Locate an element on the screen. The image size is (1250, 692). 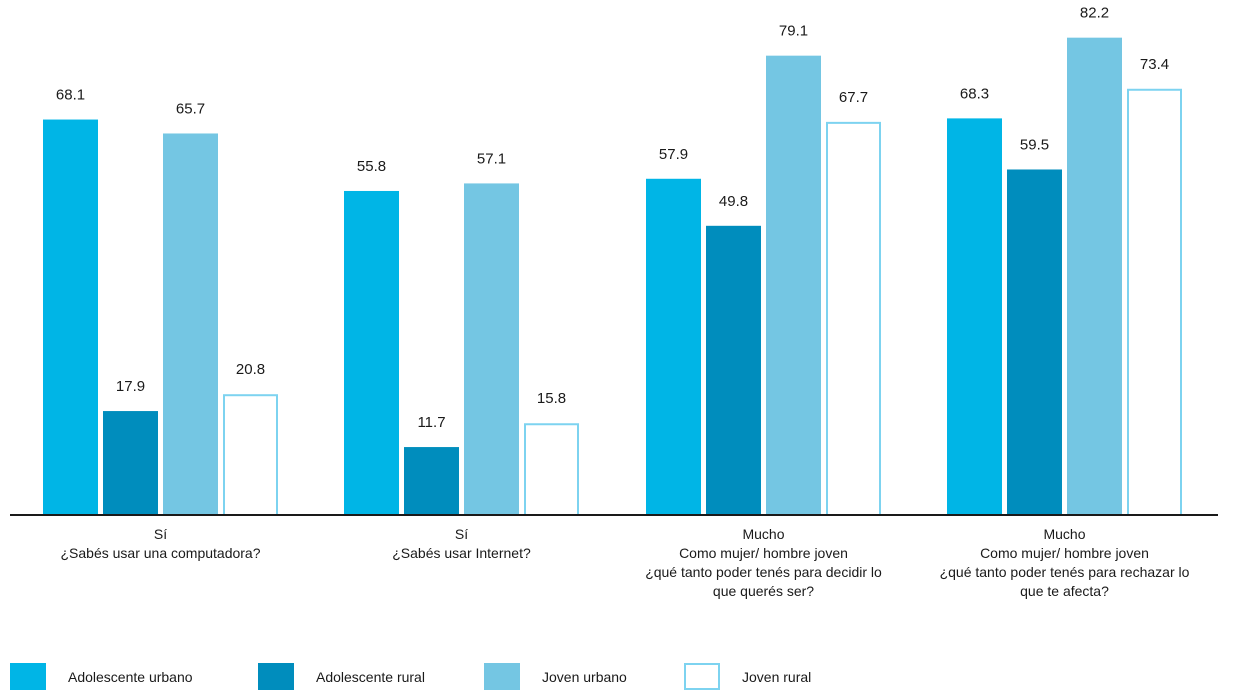
category-label-line: ¿qué tanto poder tenés para decidir lo is located at coordinates (763, 572).